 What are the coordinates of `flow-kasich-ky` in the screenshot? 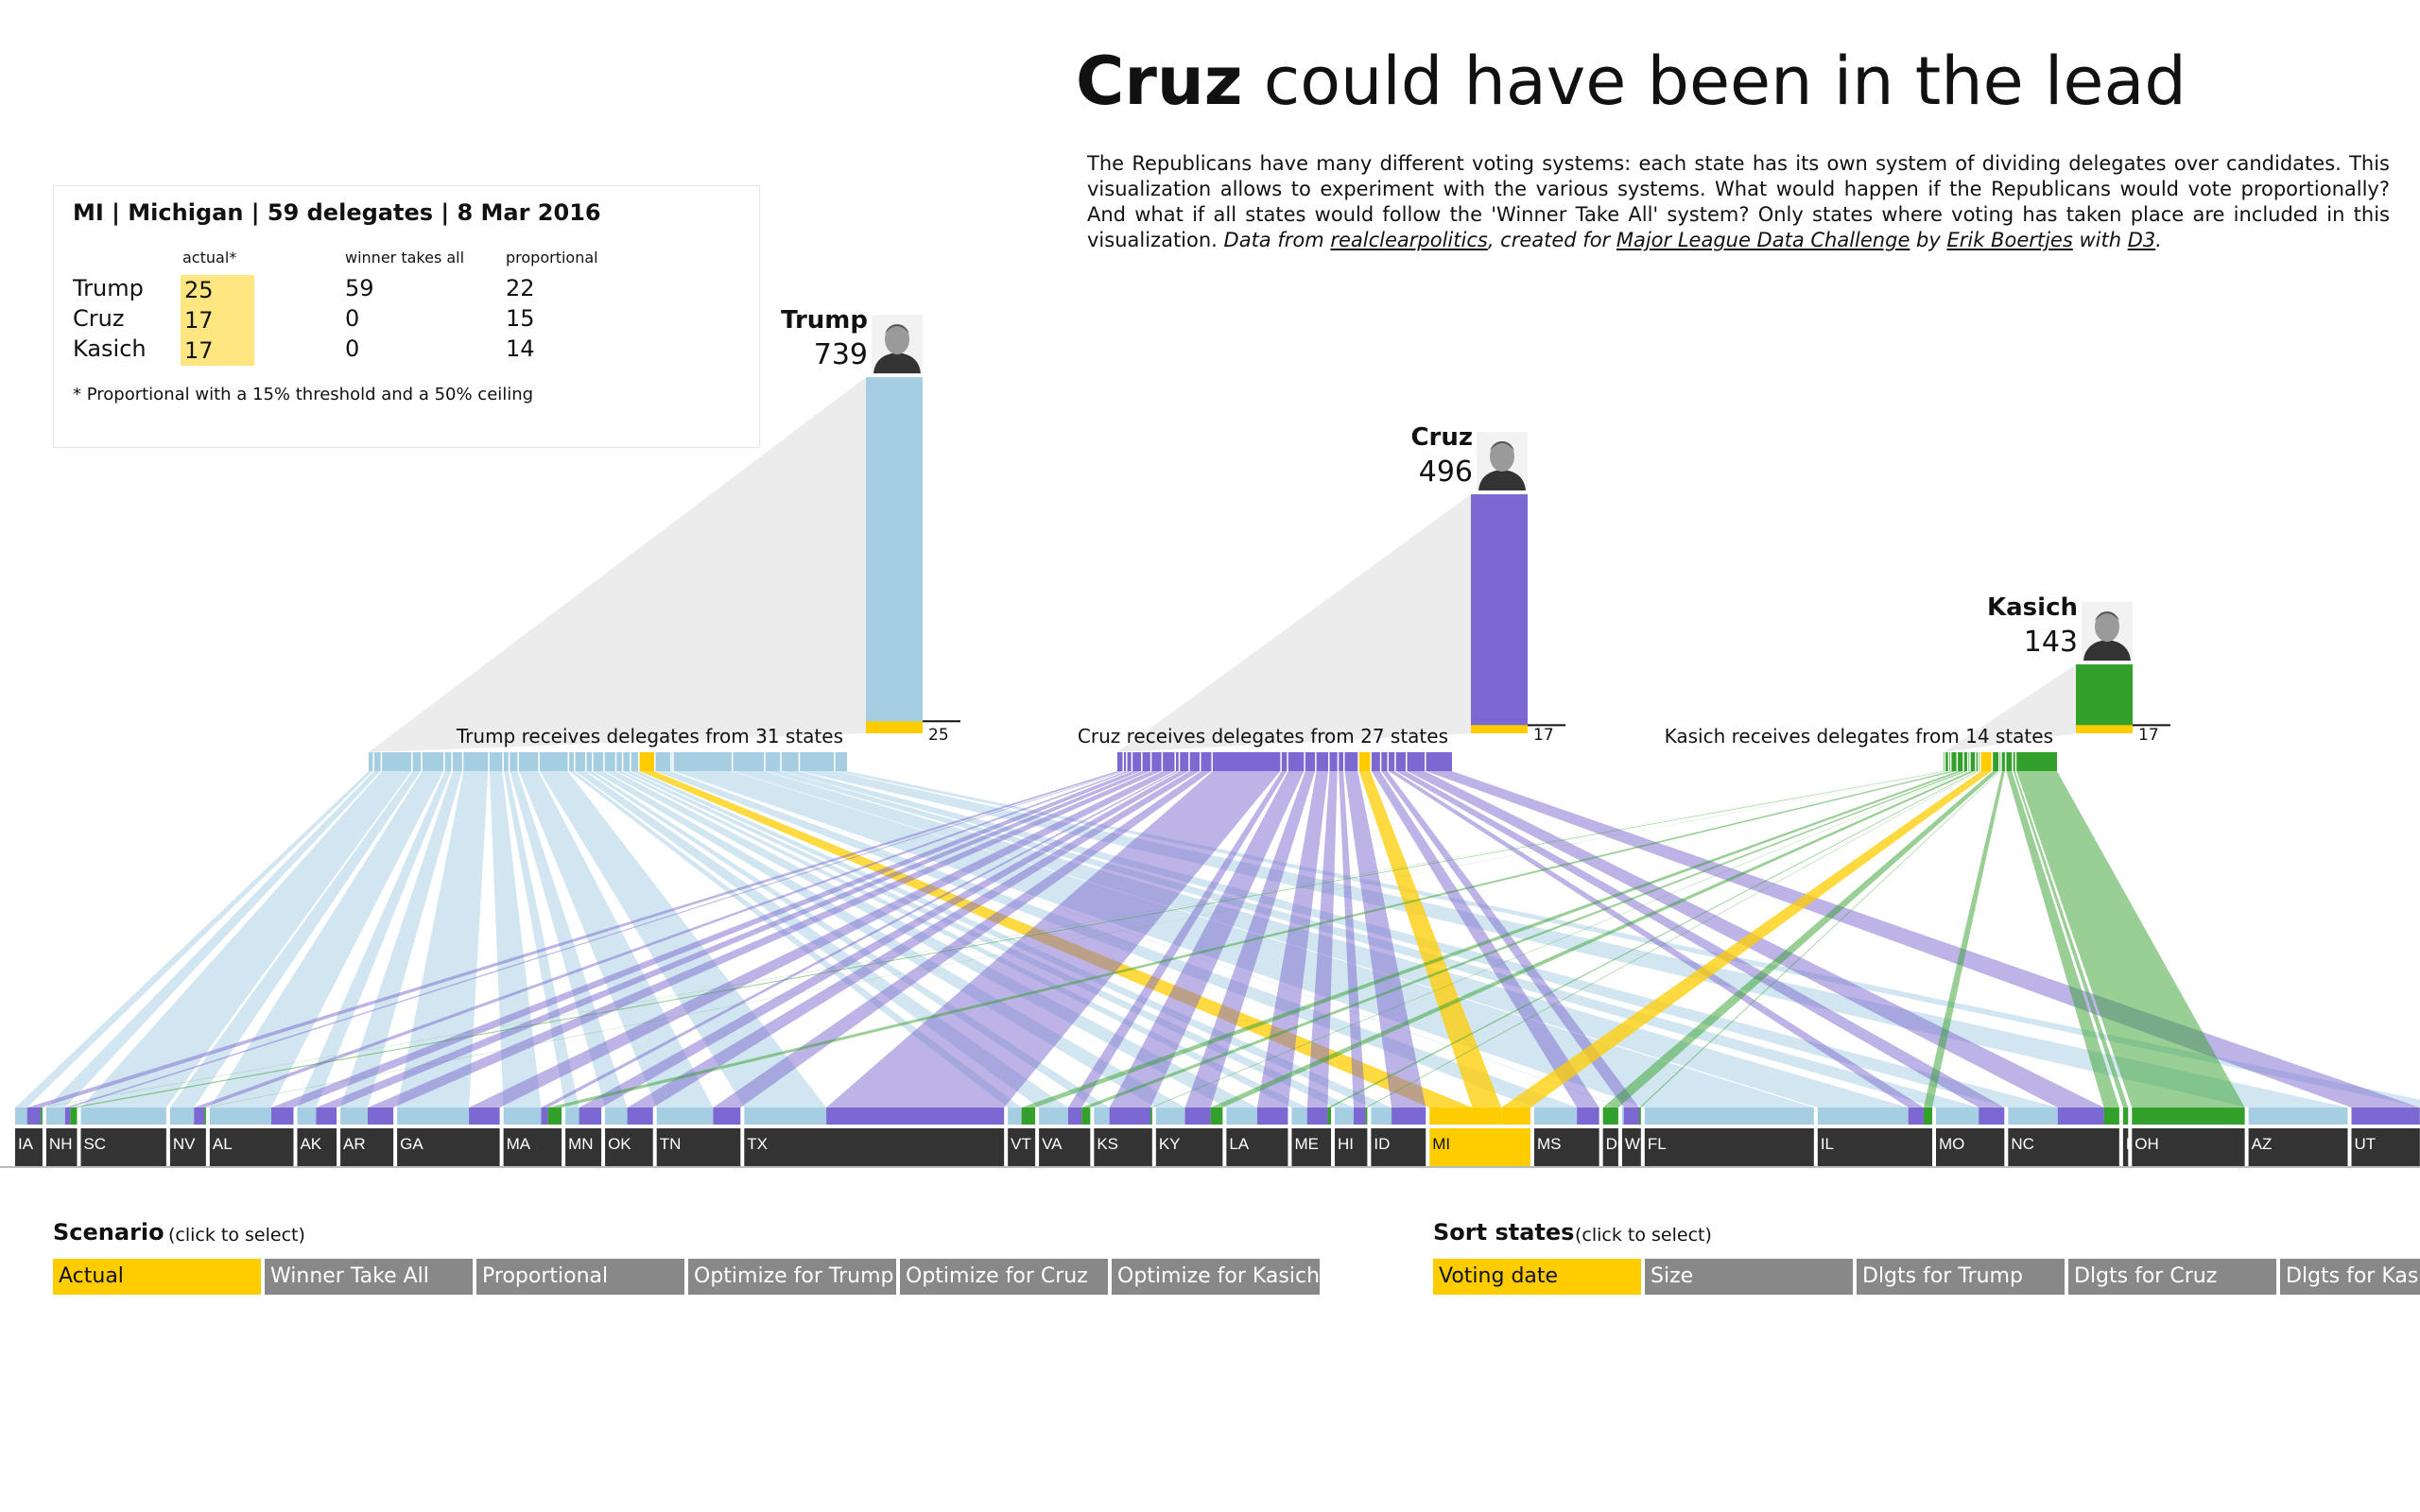 It's located at (1593, 939).